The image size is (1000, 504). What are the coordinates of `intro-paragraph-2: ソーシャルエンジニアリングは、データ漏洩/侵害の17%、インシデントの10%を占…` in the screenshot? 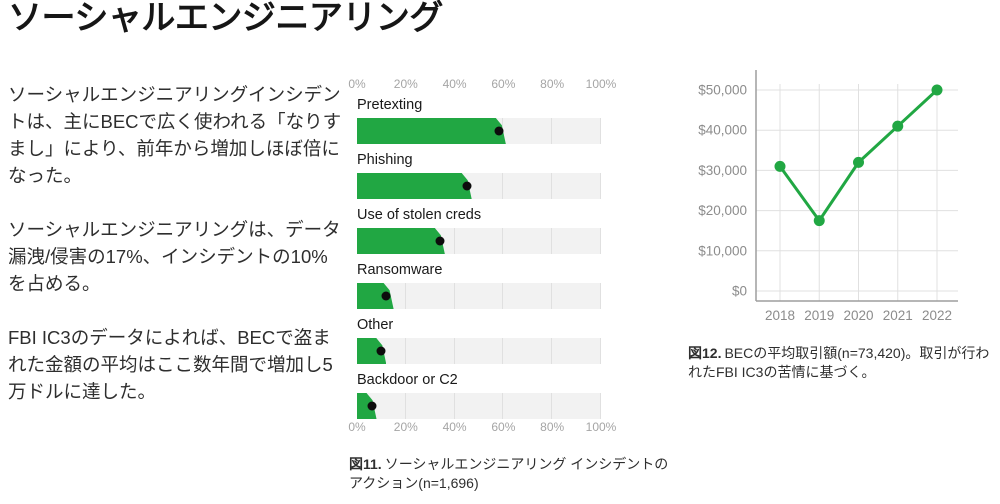 It's located at (174, 256).